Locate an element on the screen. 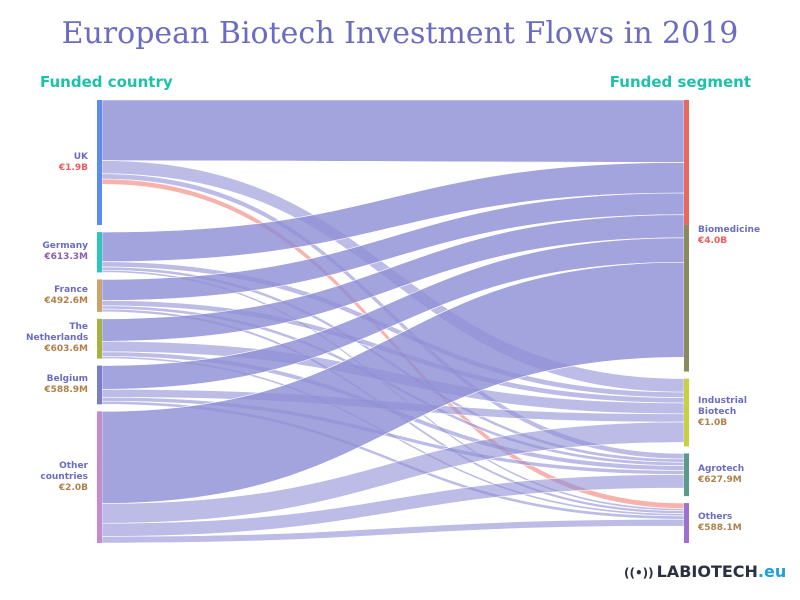 This screenshot has width=800, height=600. logo-icon: ((•)) is located at coordinates (639, 573).